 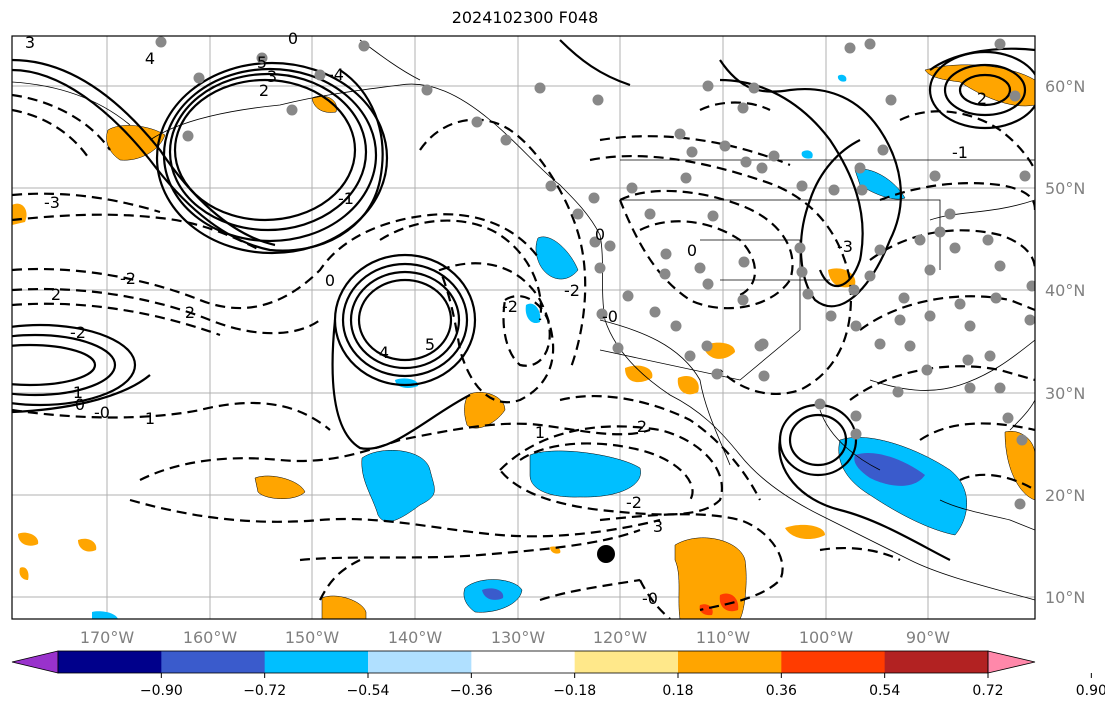 What do you see at coordinates (574, 691) in the screenshot?
I see `colorbar-tick-label: −0.18` at bounding box center [574, 691].